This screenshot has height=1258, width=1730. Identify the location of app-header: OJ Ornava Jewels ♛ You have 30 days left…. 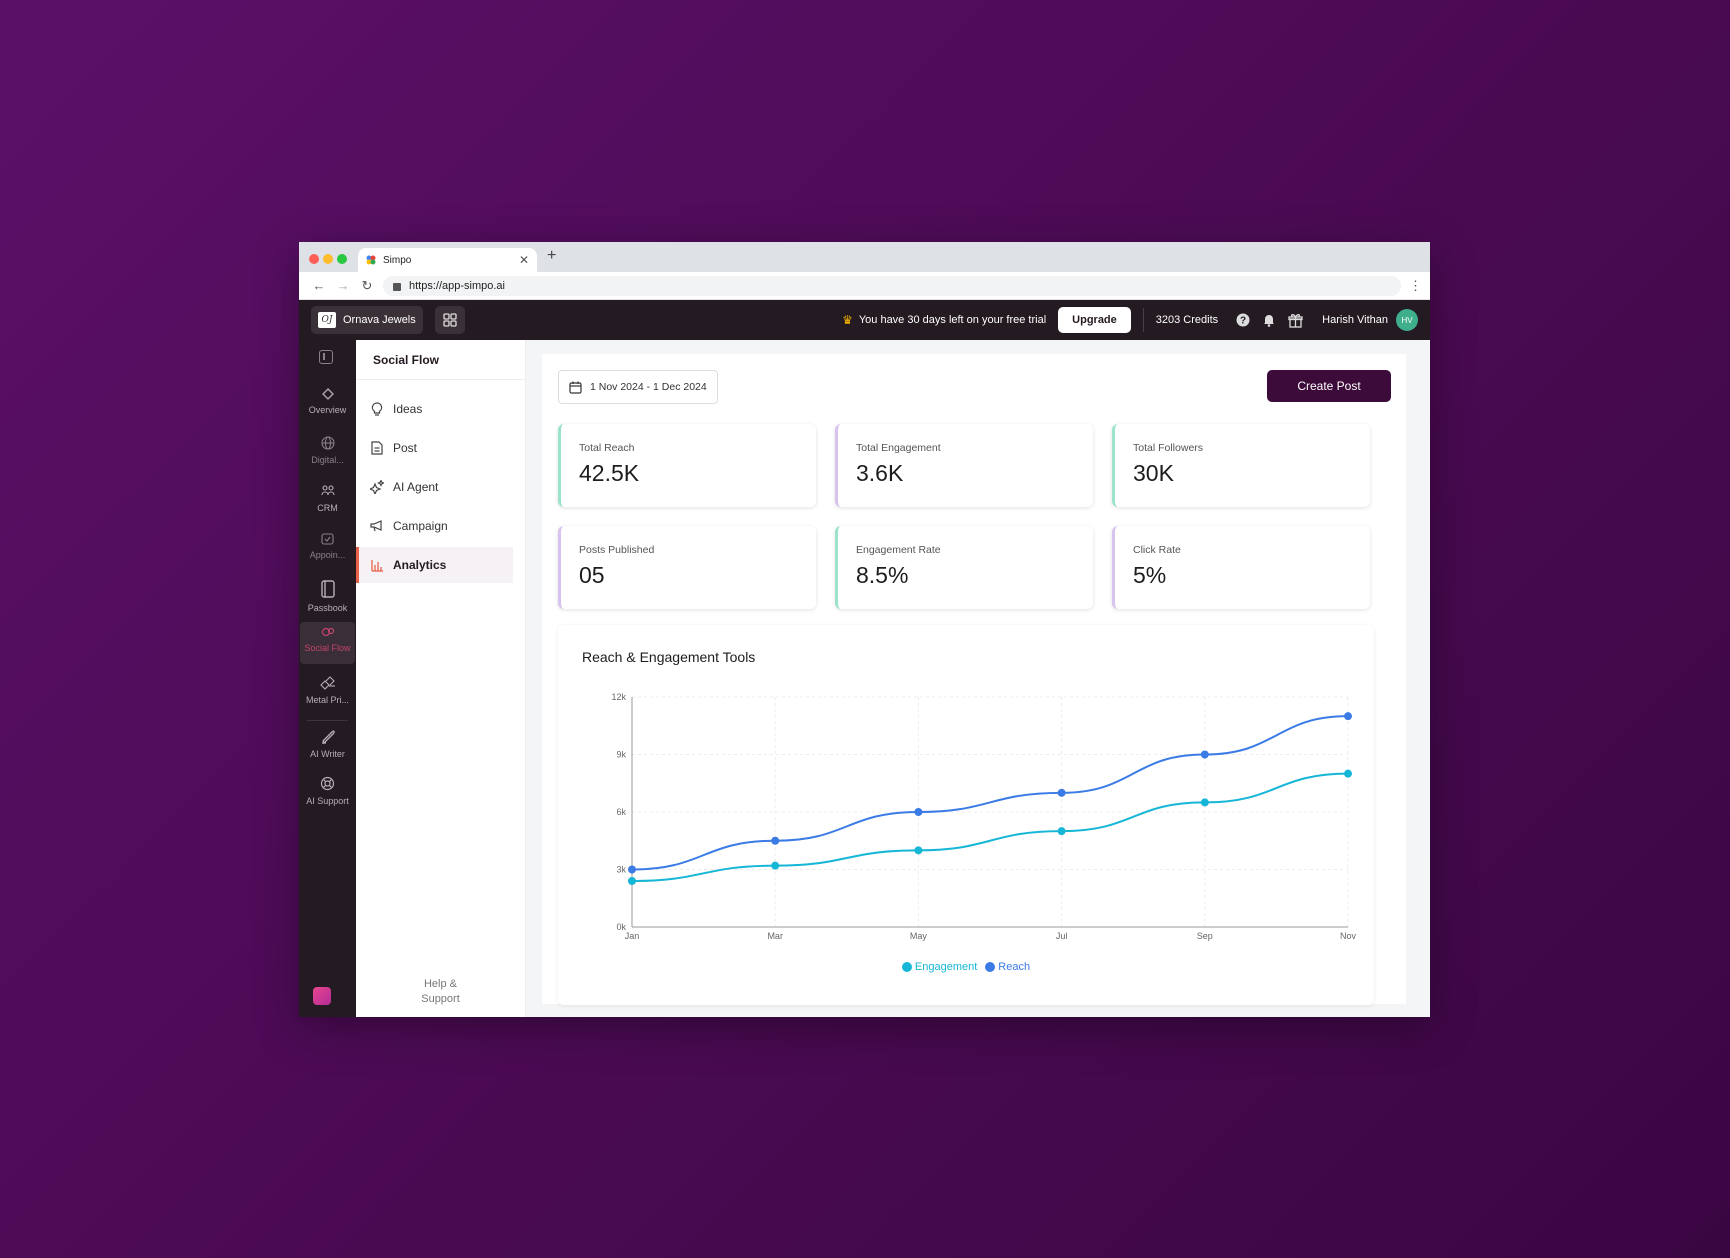
(864, 320).